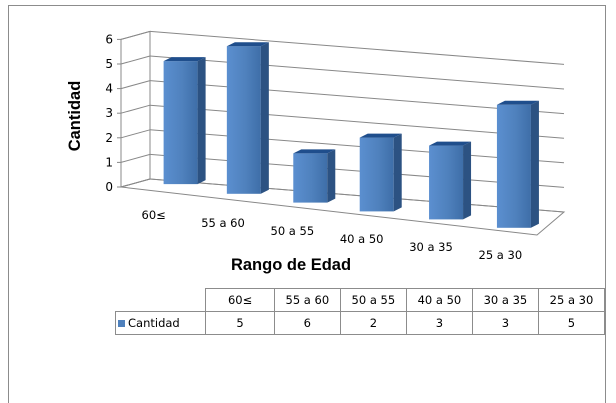 The height and width of the screenshot is (403, 616). I want to click on table-header-cell: 55 a 60, so click(307, 300).